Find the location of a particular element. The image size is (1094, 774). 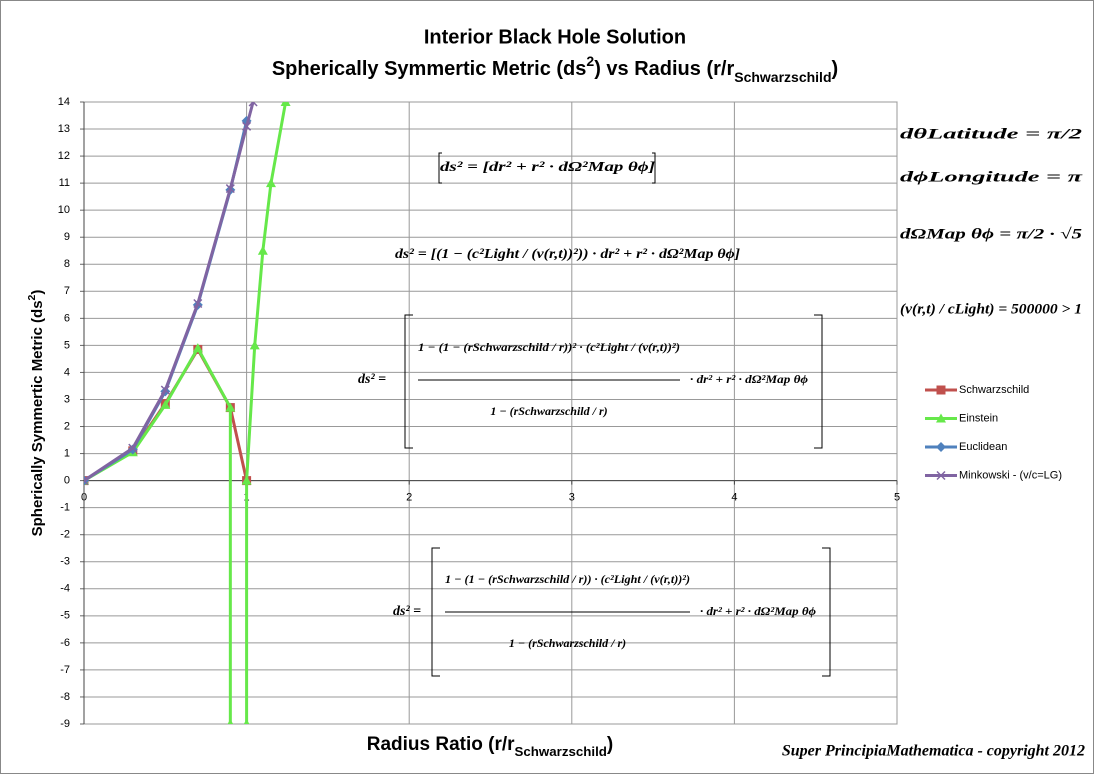

y-tick-label: -8 is located at coordinates (65, 697).